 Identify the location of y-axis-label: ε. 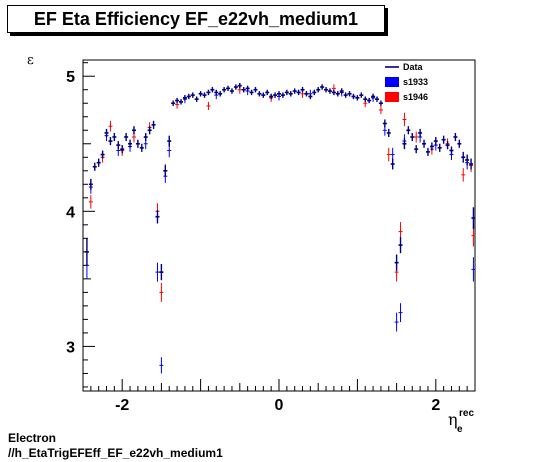
(30, 60).